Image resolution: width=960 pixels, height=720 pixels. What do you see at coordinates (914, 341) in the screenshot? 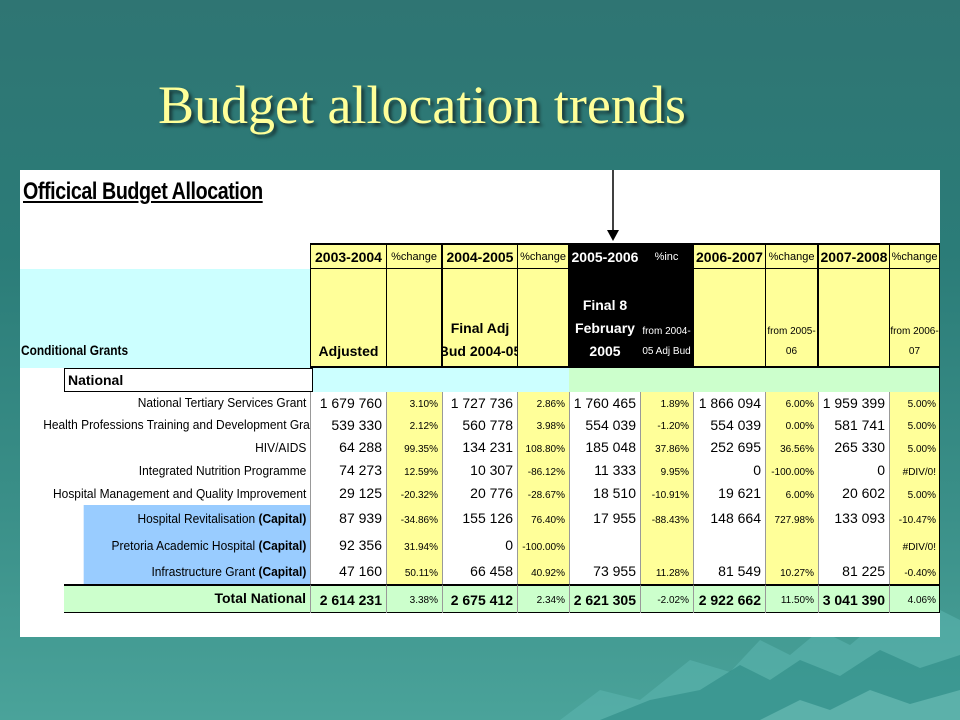
I see `pct-sub-header-text: from 2006- 07` at bounding box center [914, 341].